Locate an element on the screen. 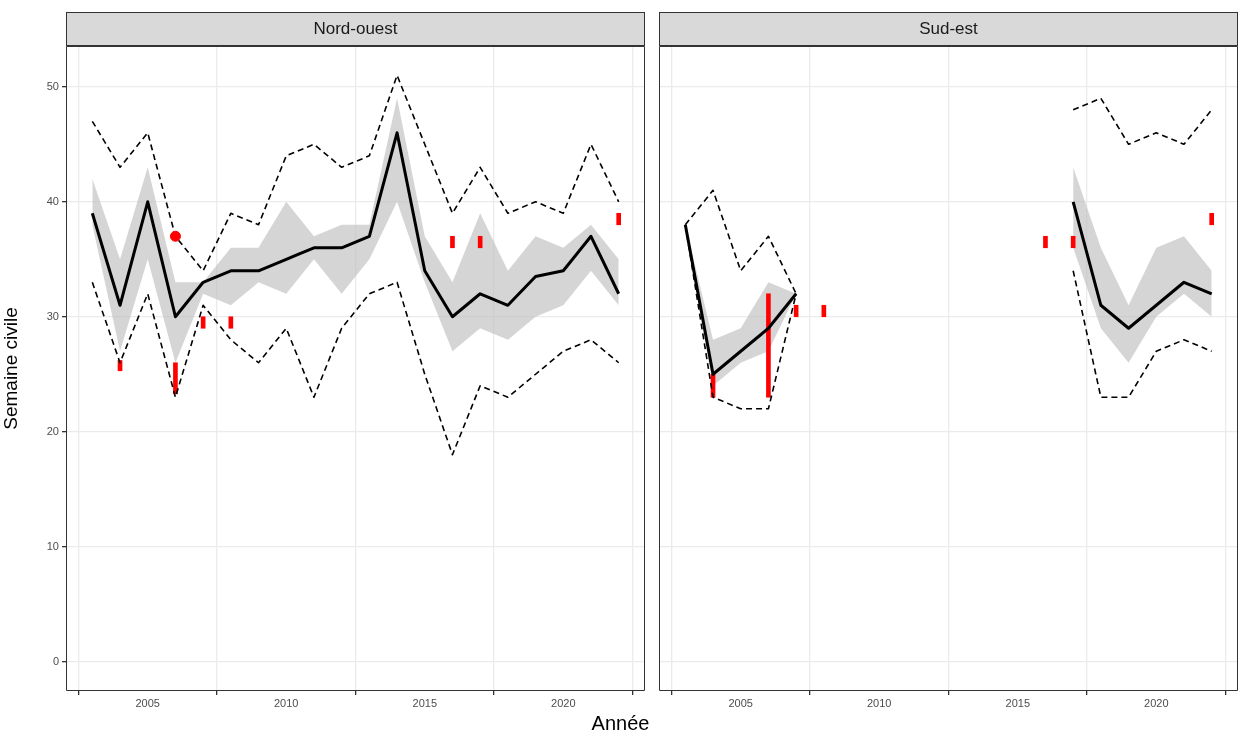  chart-title: Nord-ouest is located at coordinates (355, 29).